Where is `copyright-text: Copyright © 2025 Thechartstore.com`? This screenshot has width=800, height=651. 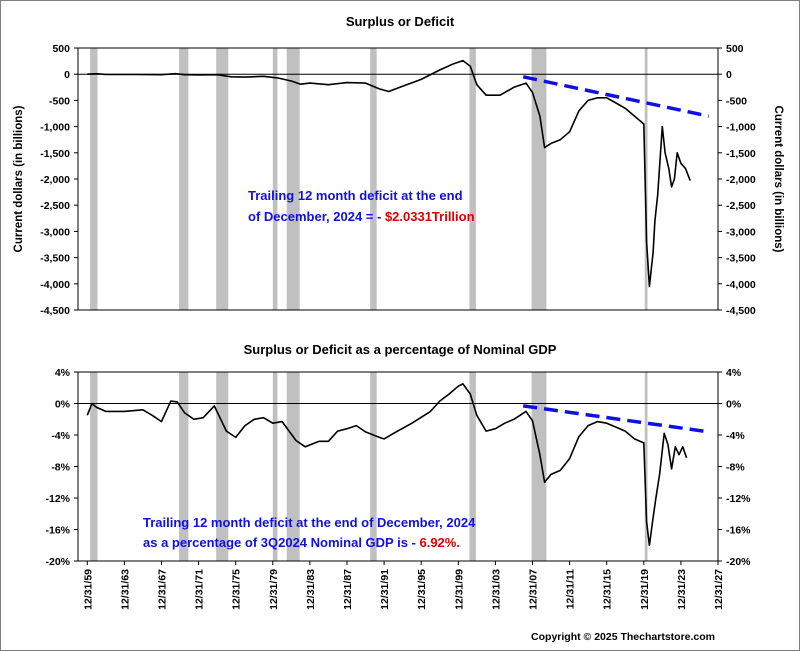
copyright-text: Copyright © 2025 Thechartstore.com is located at coordinates (623, 637).